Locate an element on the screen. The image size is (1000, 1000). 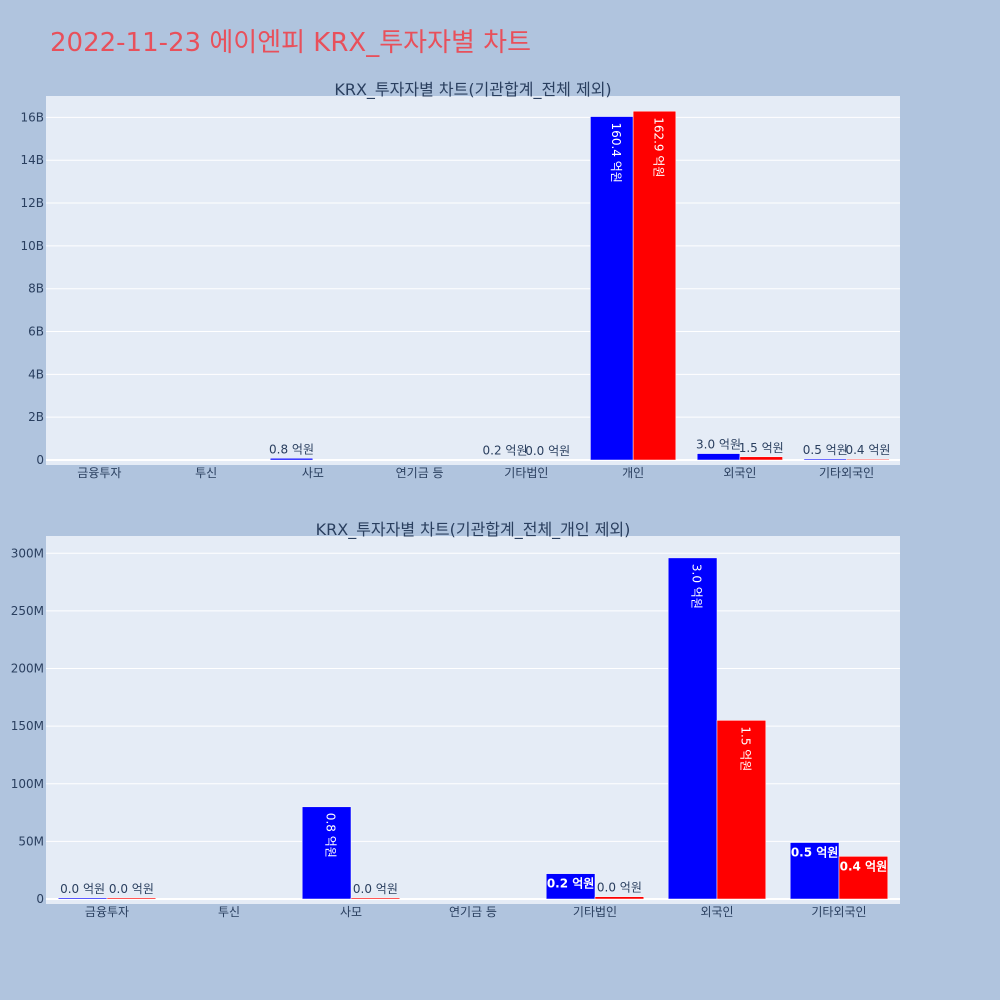
y-tick-label: 2B is located at coordinates (36, 417).